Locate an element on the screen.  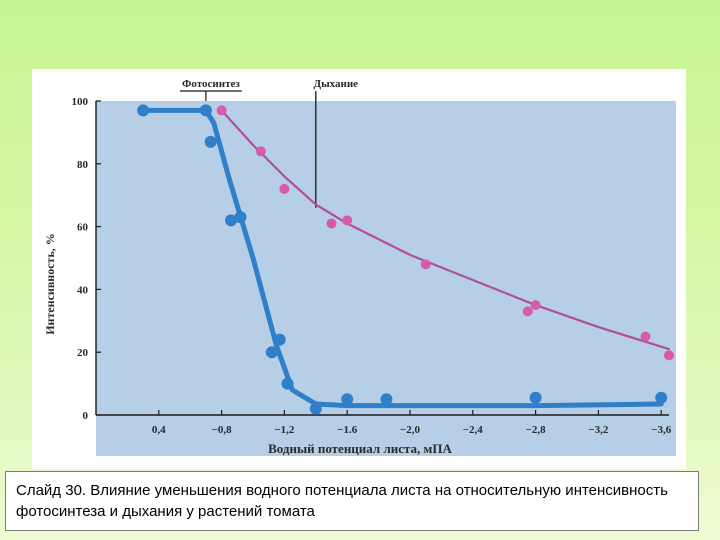
x-tick-label-8: −3,6 is located at coordinates (661, 430).